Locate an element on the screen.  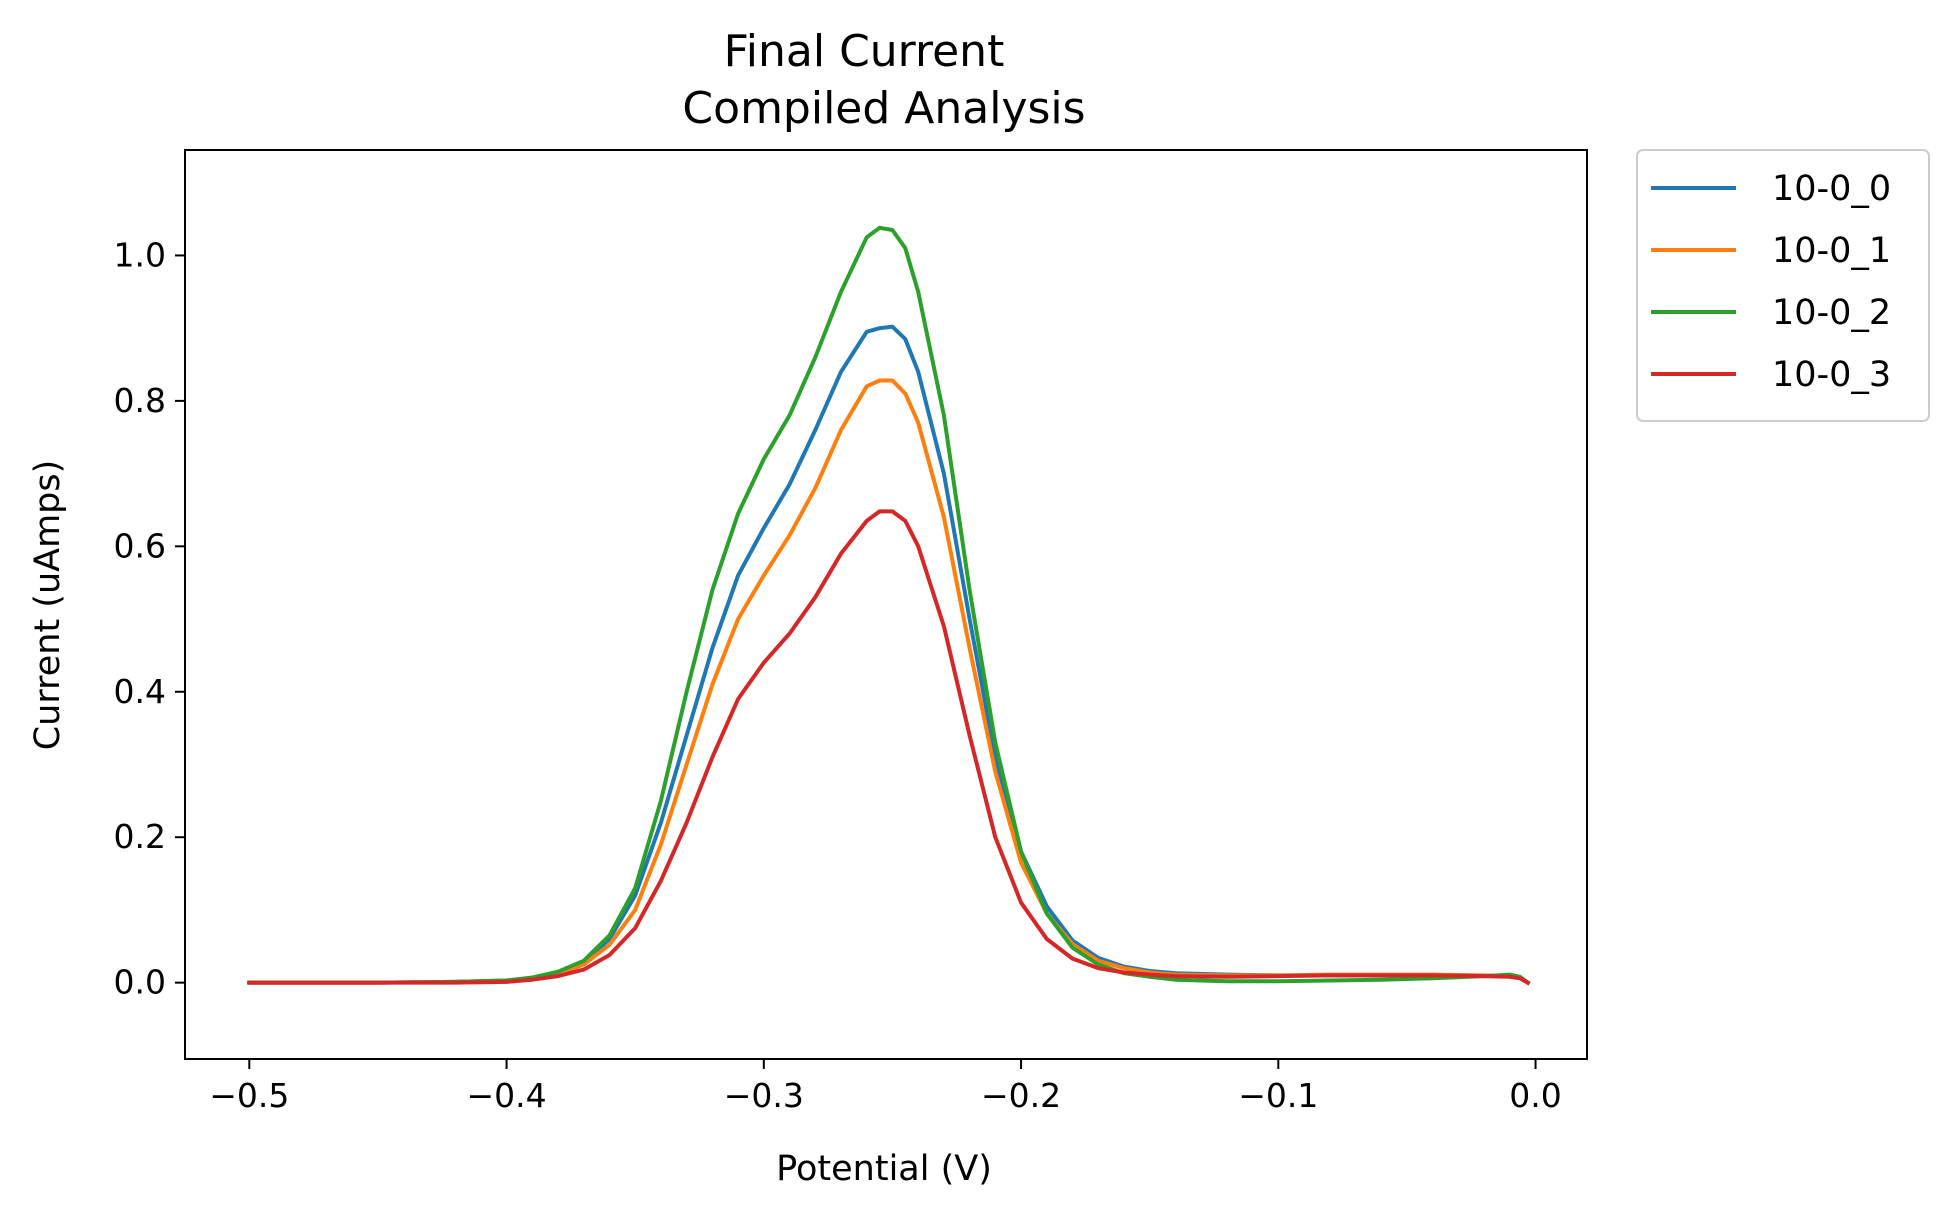
y-tick-label: 0.0 is located at coordinates (140, 982).